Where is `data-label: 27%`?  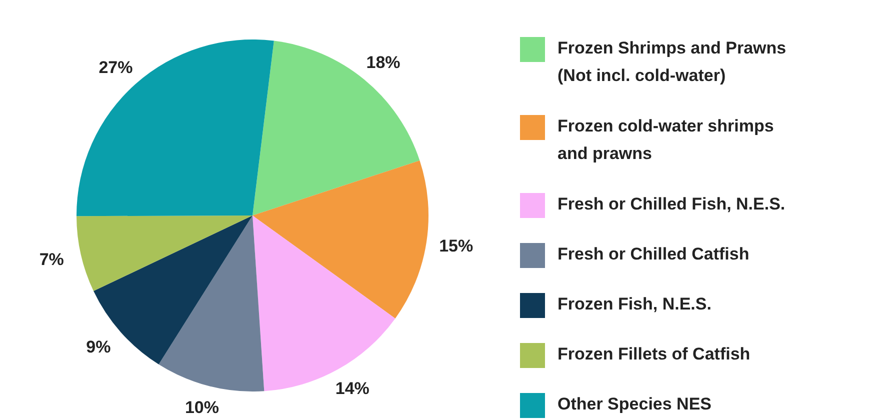
data-label: 27% is located at coordinates (115, 67).